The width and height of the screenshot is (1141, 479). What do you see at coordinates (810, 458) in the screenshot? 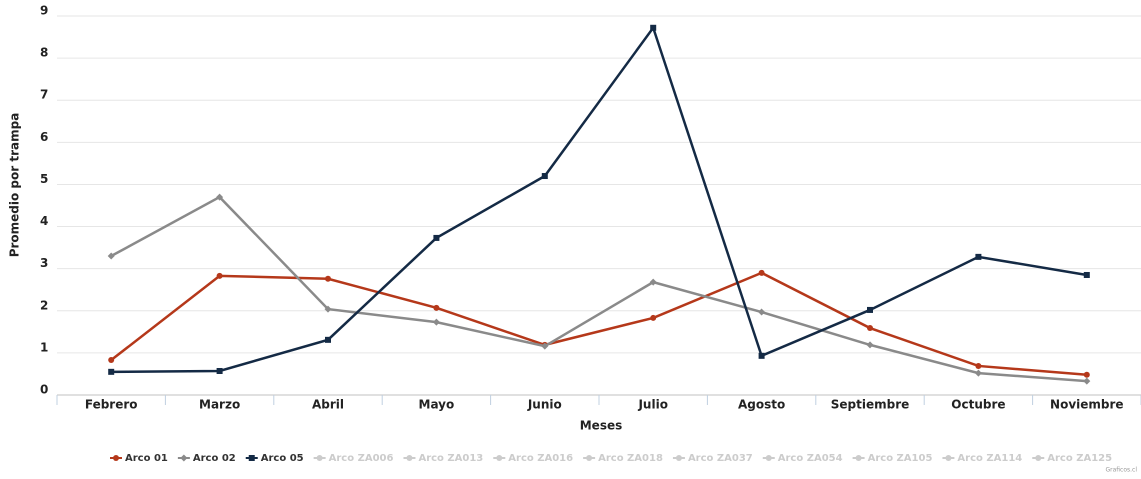
I see `legend-label: Arco ZA054` at bounding box center [810, 458].